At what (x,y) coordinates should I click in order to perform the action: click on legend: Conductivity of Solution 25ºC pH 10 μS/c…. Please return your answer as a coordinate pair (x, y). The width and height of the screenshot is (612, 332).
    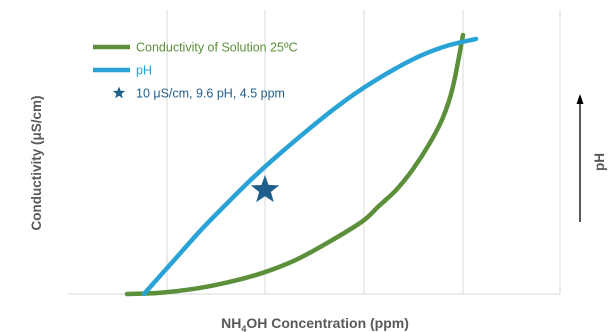
    Looking at the image, I should click on (195, 71).